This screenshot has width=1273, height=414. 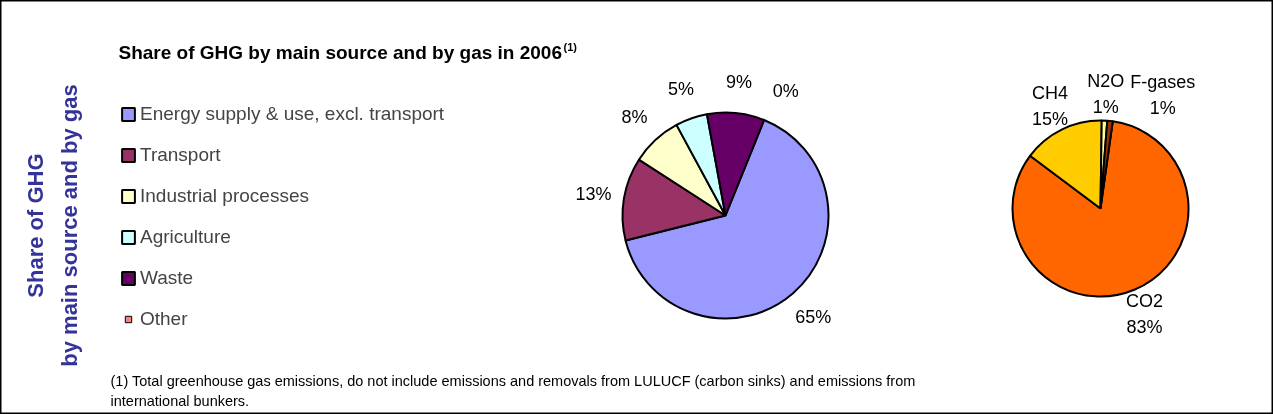 What do you see at coordinates (224, 196) in the screenshot?
I see `legend-label: Industrial processes` at bounding box center [224, 196].